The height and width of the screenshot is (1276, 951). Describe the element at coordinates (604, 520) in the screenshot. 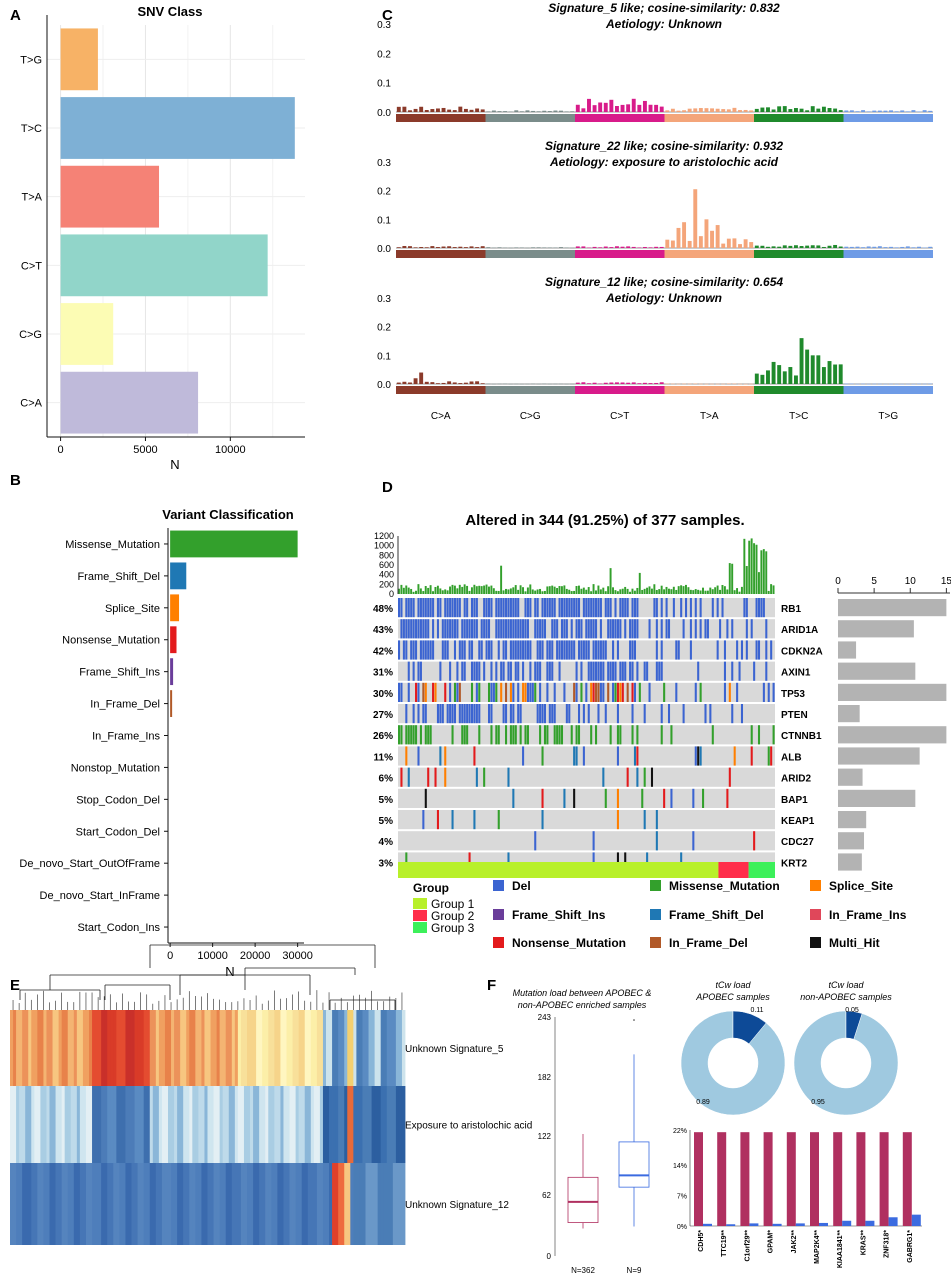

I see `oncoplot-title: Altered in 344 (91.25%) of 377 samples.` at that location.